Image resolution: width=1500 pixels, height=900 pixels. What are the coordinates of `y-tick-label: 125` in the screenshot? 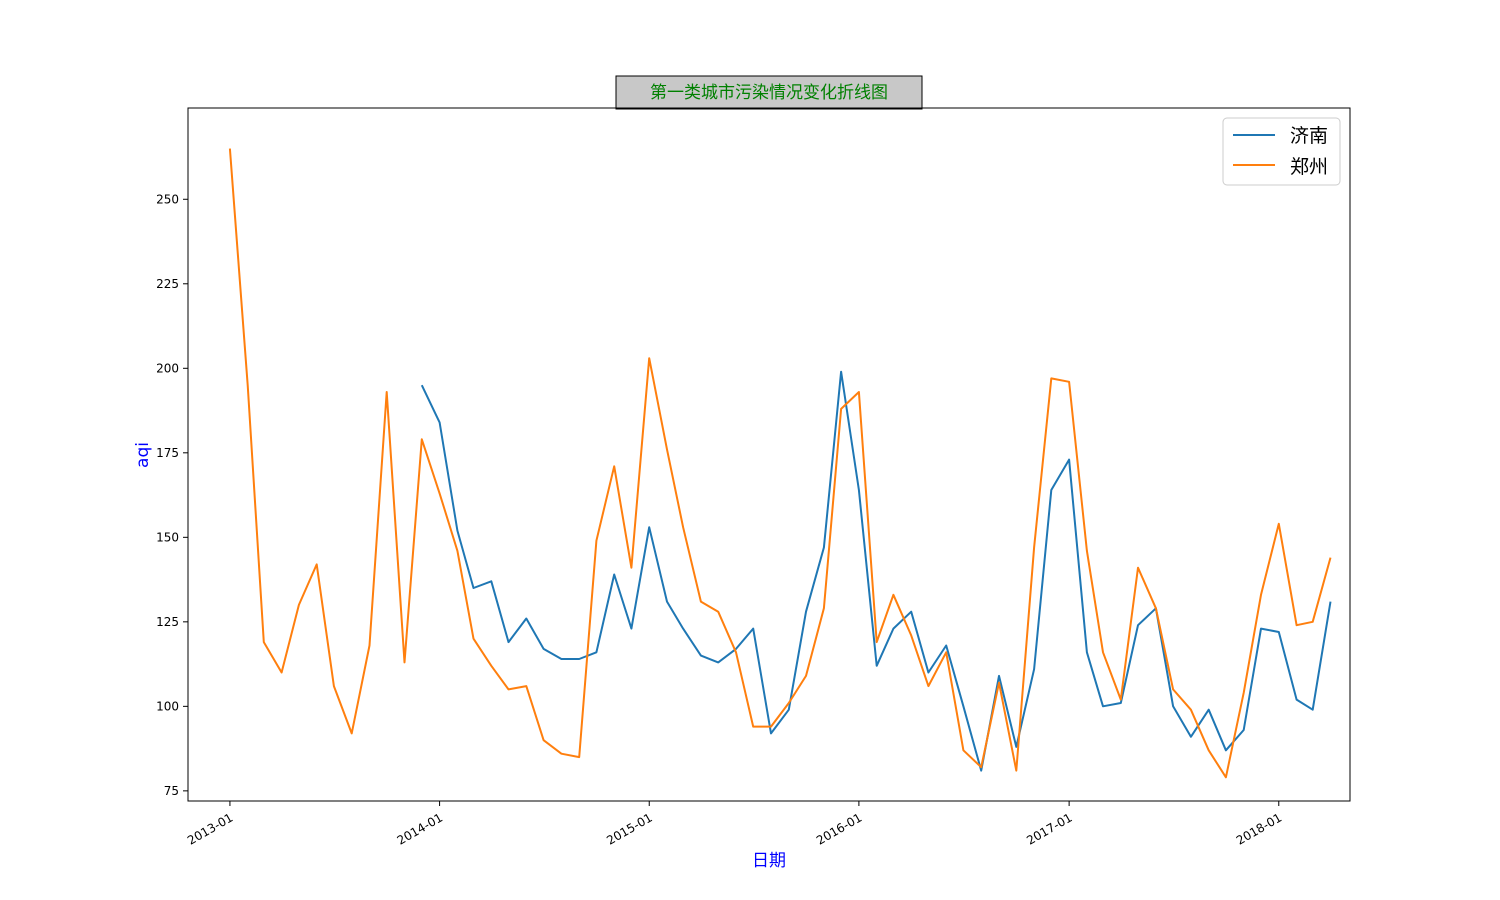 It's located at (167, 622).